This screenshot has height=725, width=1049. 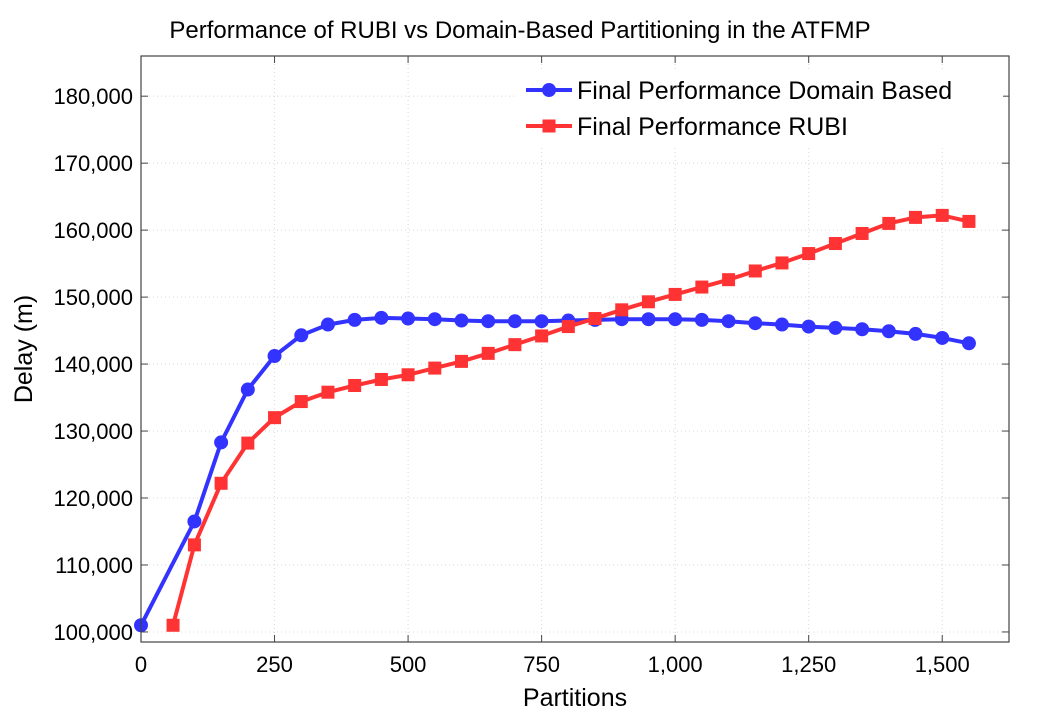 I want to click on x-tick-label: 500, so click(x=408, y=664).